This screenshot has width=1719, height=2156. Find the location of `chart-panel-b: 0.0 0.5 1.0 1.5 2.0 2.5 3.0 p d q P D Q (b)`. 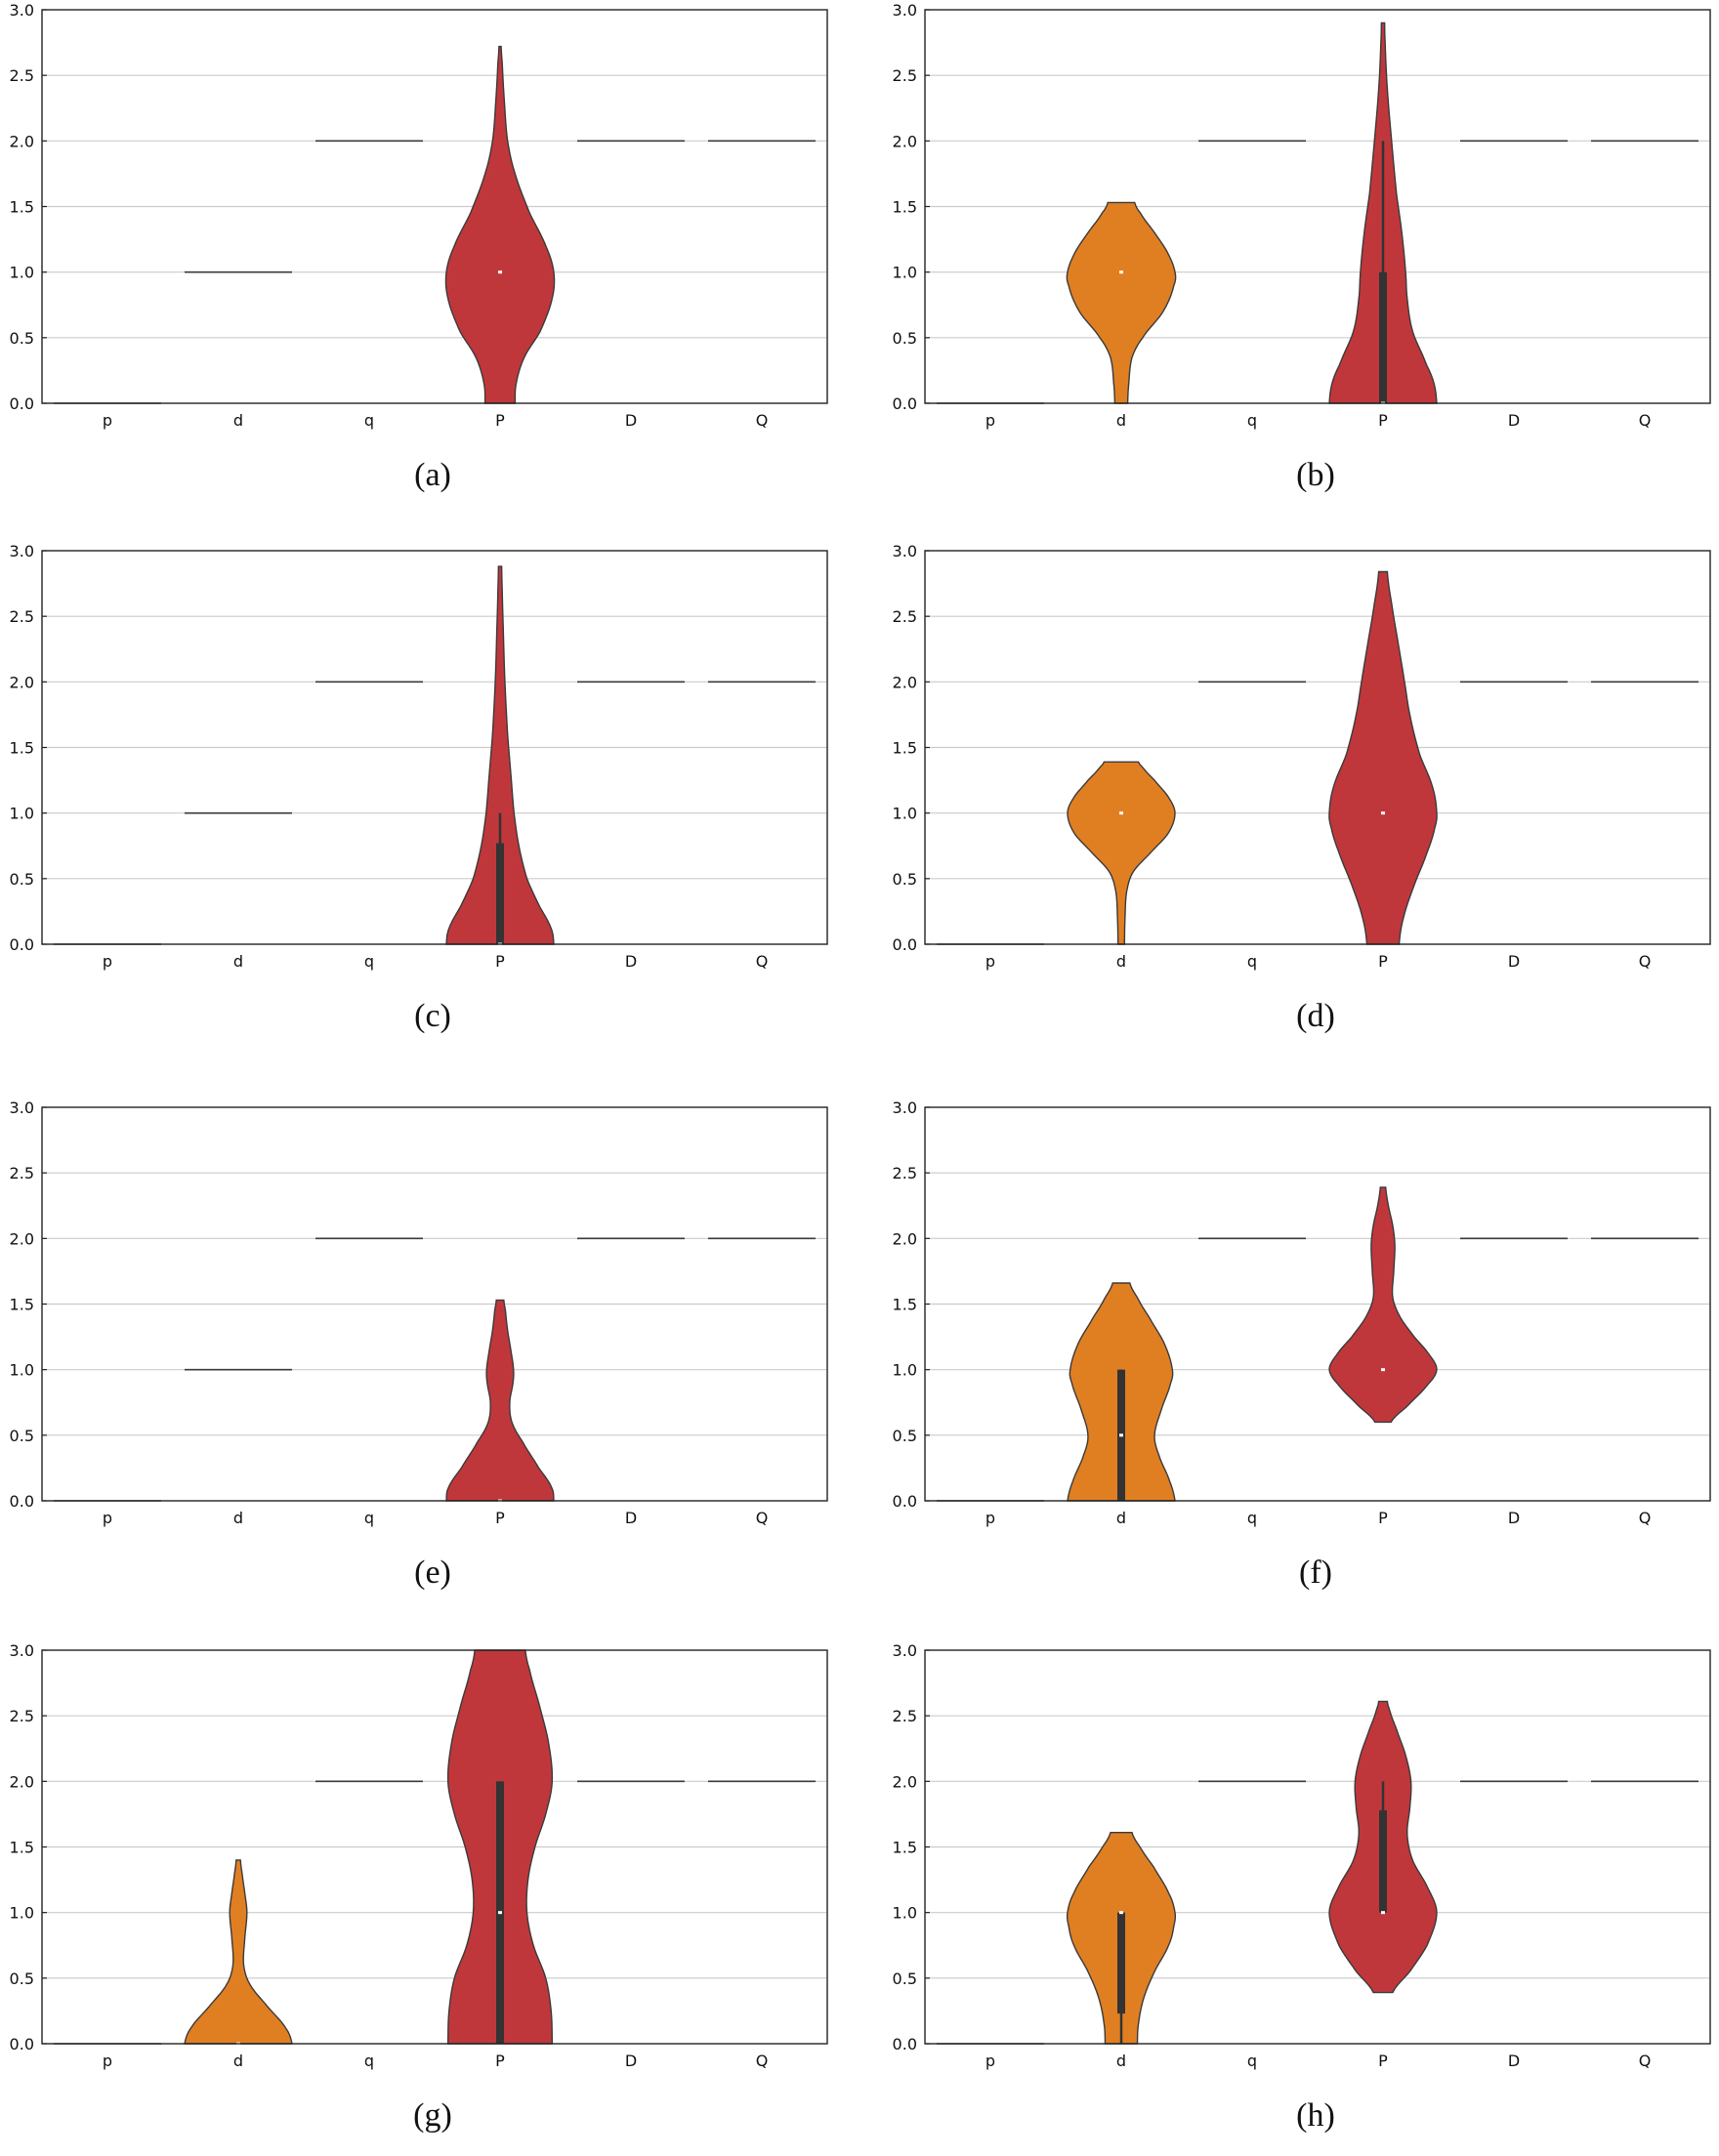

chart-panel-b: 0.0 0.5 1.0 1.5 2.0 2.5 3.0 p d q P D Q (b) is located at coordinates (1302, 247).